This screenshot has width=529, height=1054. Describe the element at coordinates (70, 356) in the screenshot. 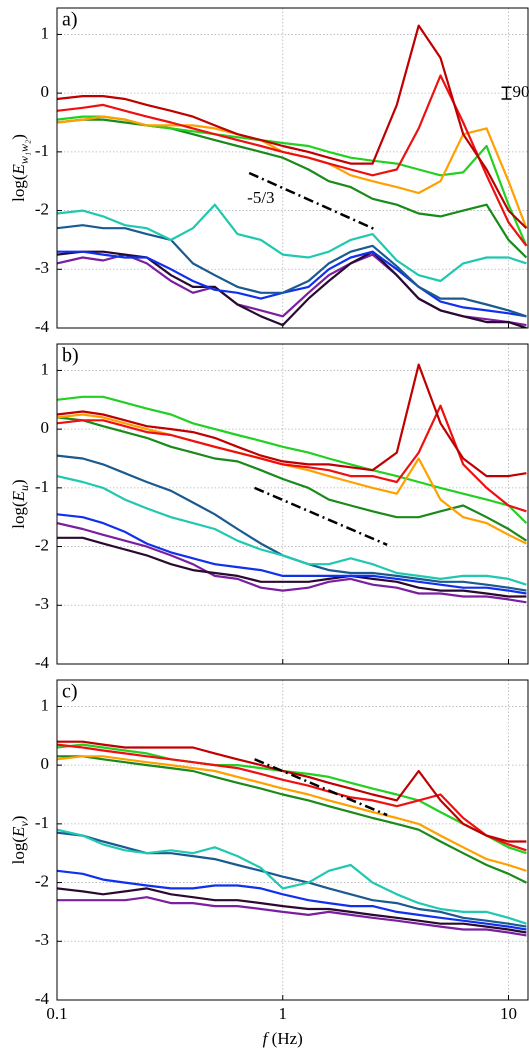

I see `panel-label: b)` at that location.